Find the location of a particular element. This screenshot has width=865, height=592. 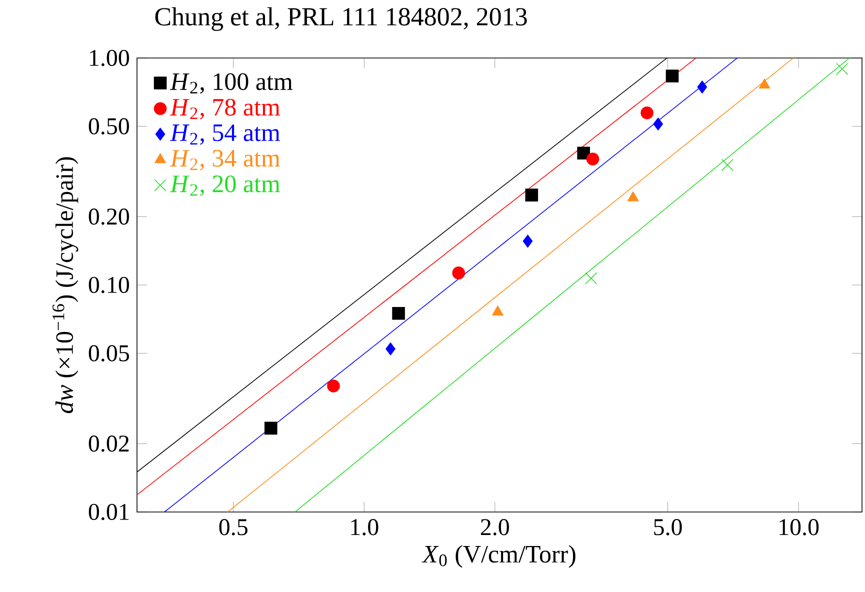

y-tick-label: 0.02 is located at coordinates (108, 444).